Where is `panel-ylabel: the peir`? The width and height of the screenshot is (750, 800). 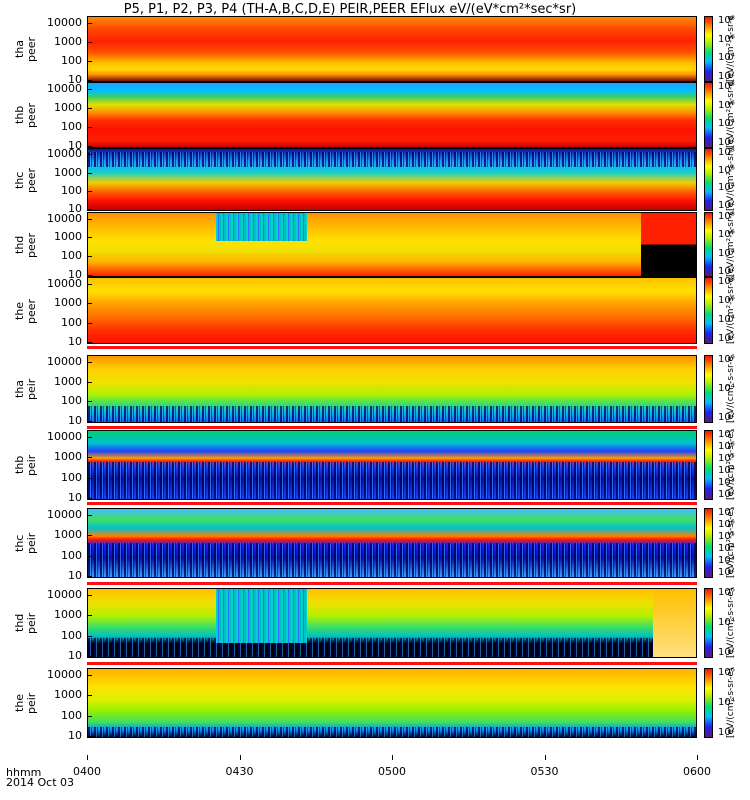
panel-ylabel: the peir is located at coordinates (28, 703).